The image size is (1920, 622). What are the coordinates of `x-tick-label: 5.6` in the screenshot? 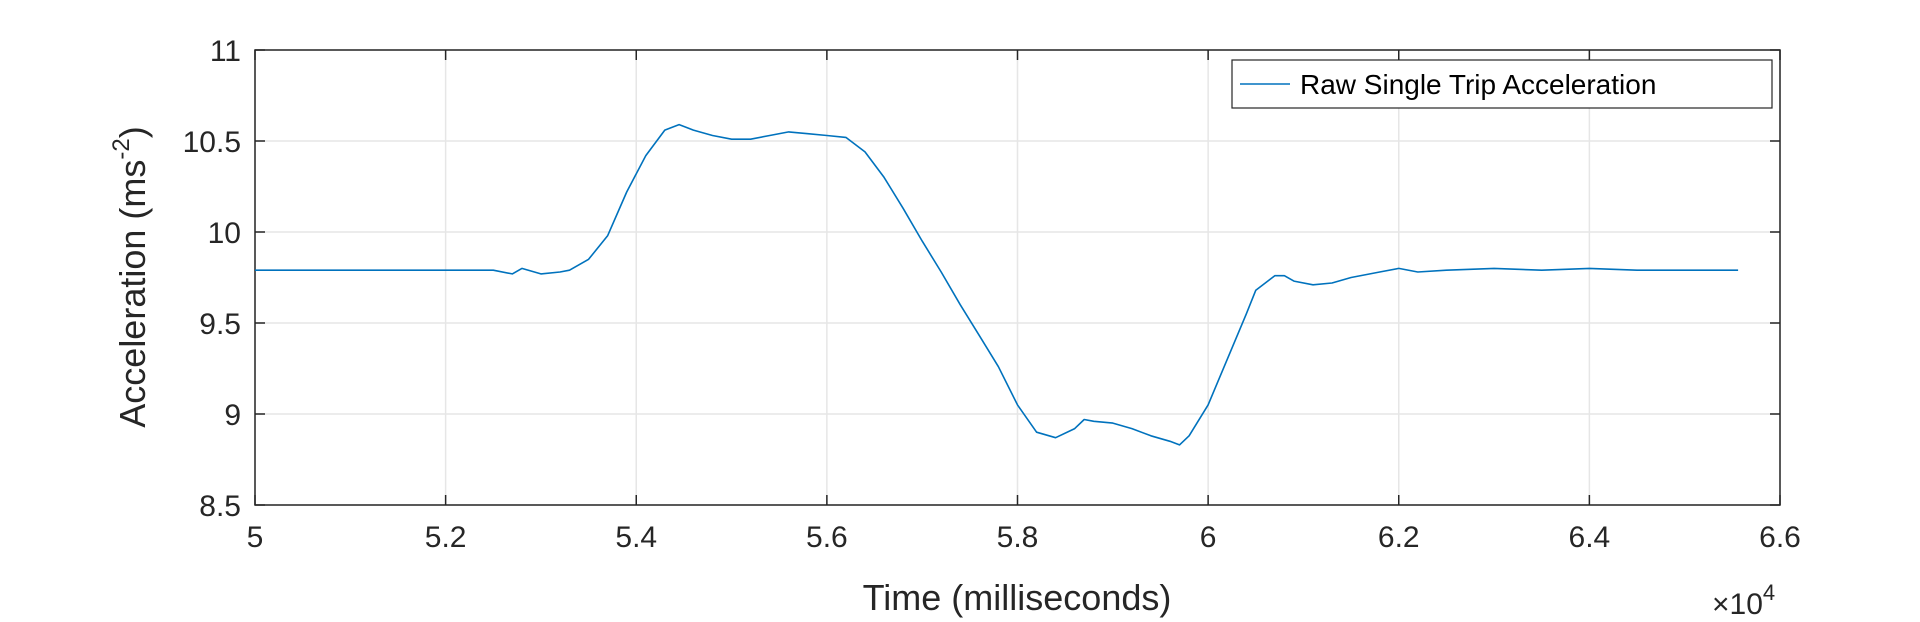 It's located at (827, 537).